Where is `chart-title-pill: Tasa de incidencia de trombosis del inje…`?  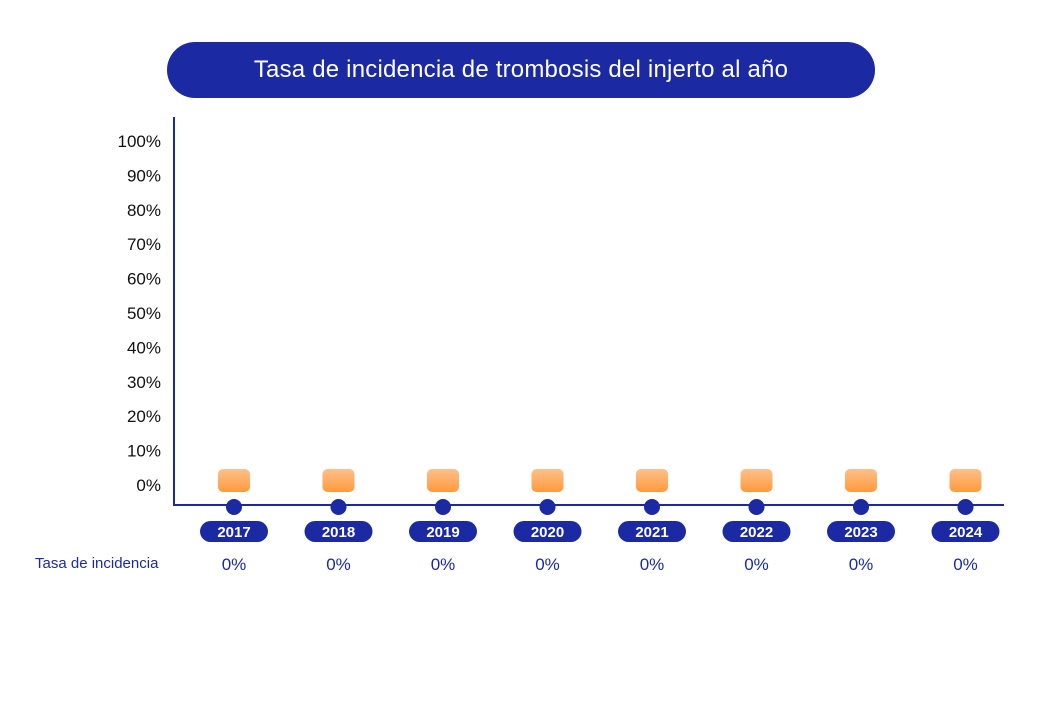
chart-title-pill: Tasa de incidencia de trombosis del inje… is located at coordinates (521, 70).